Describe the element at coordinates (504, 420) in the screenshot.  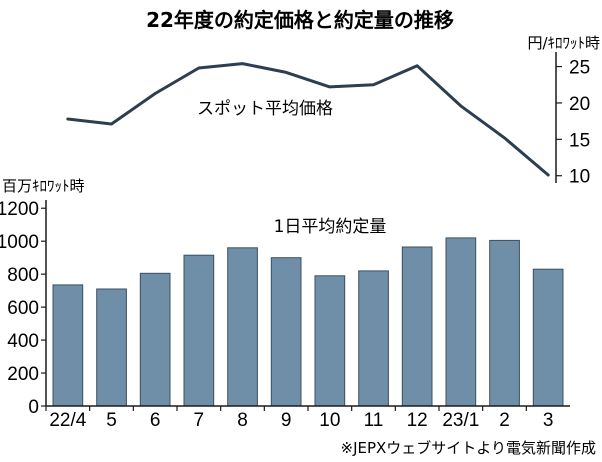
I see `x-tick-label: 2` at that location.